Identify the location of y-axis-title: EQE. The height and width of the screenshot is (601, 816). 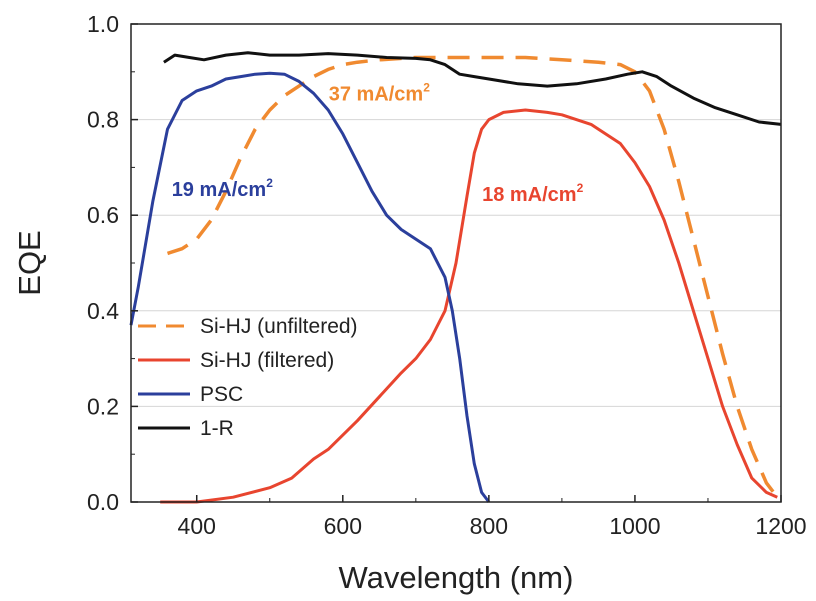
(29, 262).